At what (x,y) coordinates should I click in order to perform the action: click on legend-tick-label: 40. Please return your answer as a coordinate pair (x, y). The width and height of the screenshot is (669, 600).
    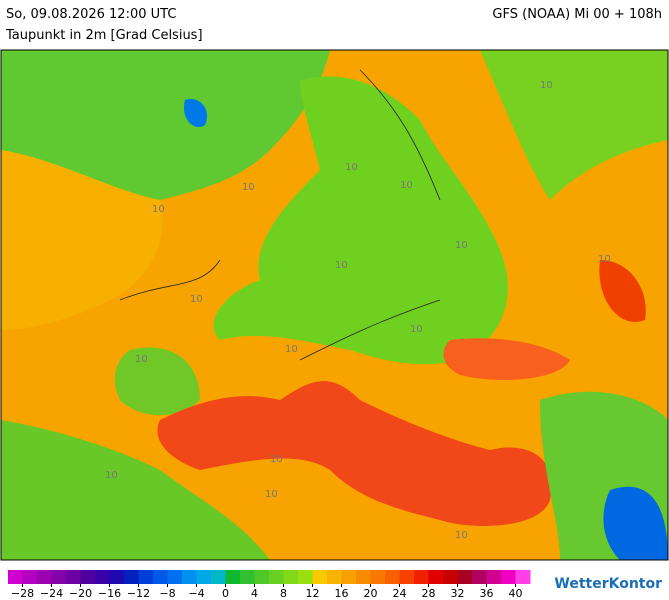
    Looking at the image, I should click on (516, 593).